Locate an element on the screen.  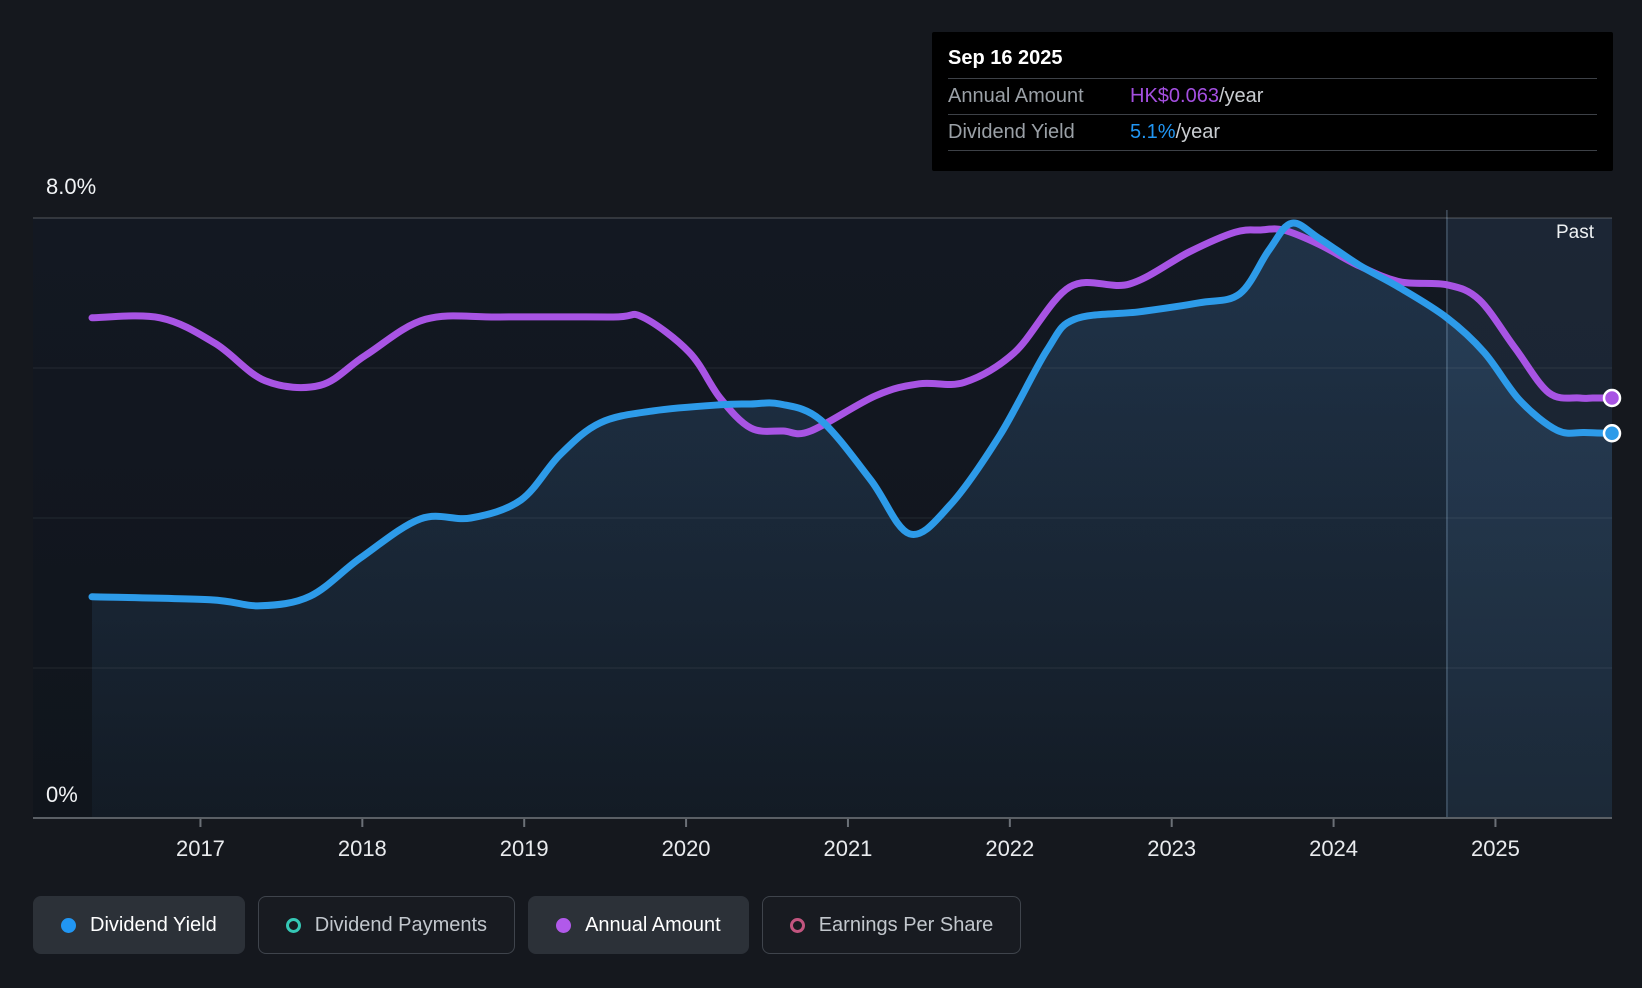
tooltip-annual-amount-value: HK$0.063 is located at coordinates (1174, 96).